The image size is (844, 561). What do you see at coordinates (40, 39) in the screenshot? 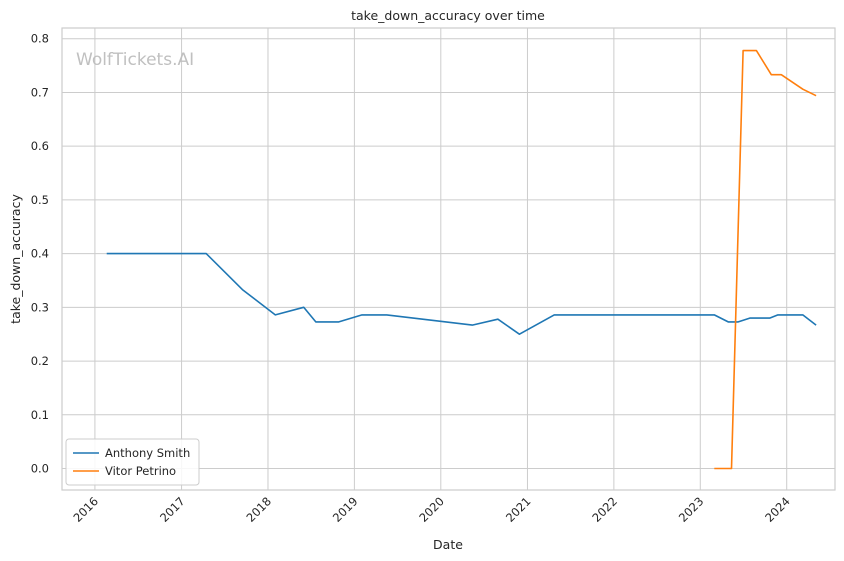
I see `y-tick-label: 0.8` at bounding box center [40, 39].